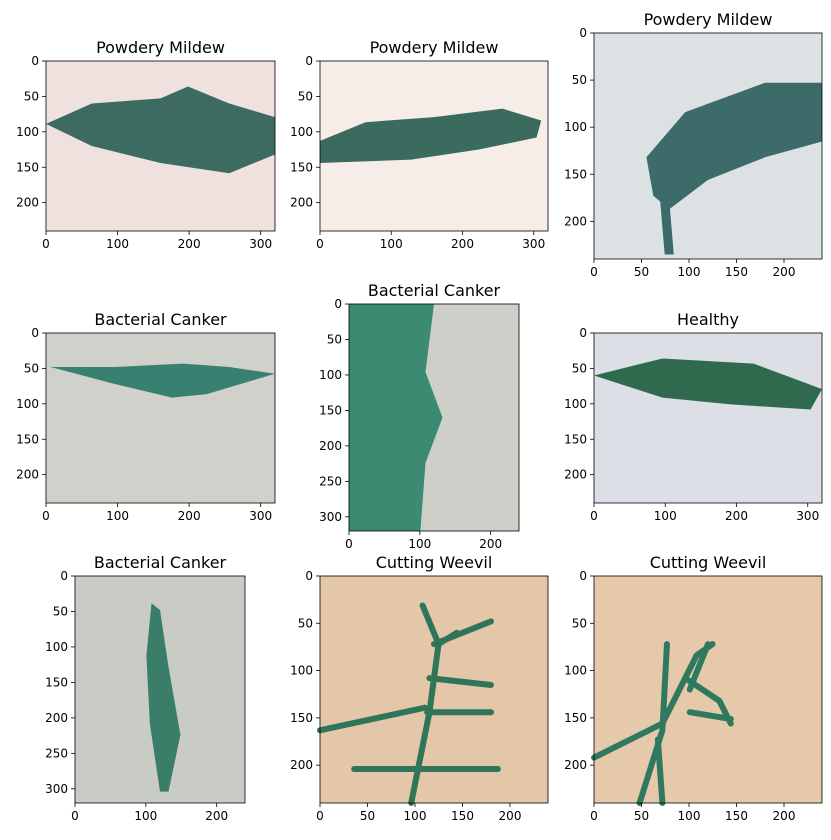 This screenshot has height=840, width=831. What do you see at coordinates (330, 517) in the screenshot?
I see `y-tick-label: 300` at bounding box center [330, 517].